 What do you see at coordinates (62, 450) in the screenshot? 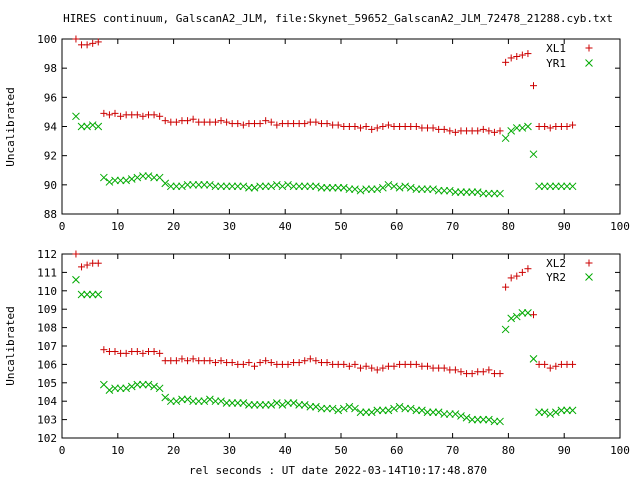
I see `x-tick-label: 0` at bounding box center [62, 450].